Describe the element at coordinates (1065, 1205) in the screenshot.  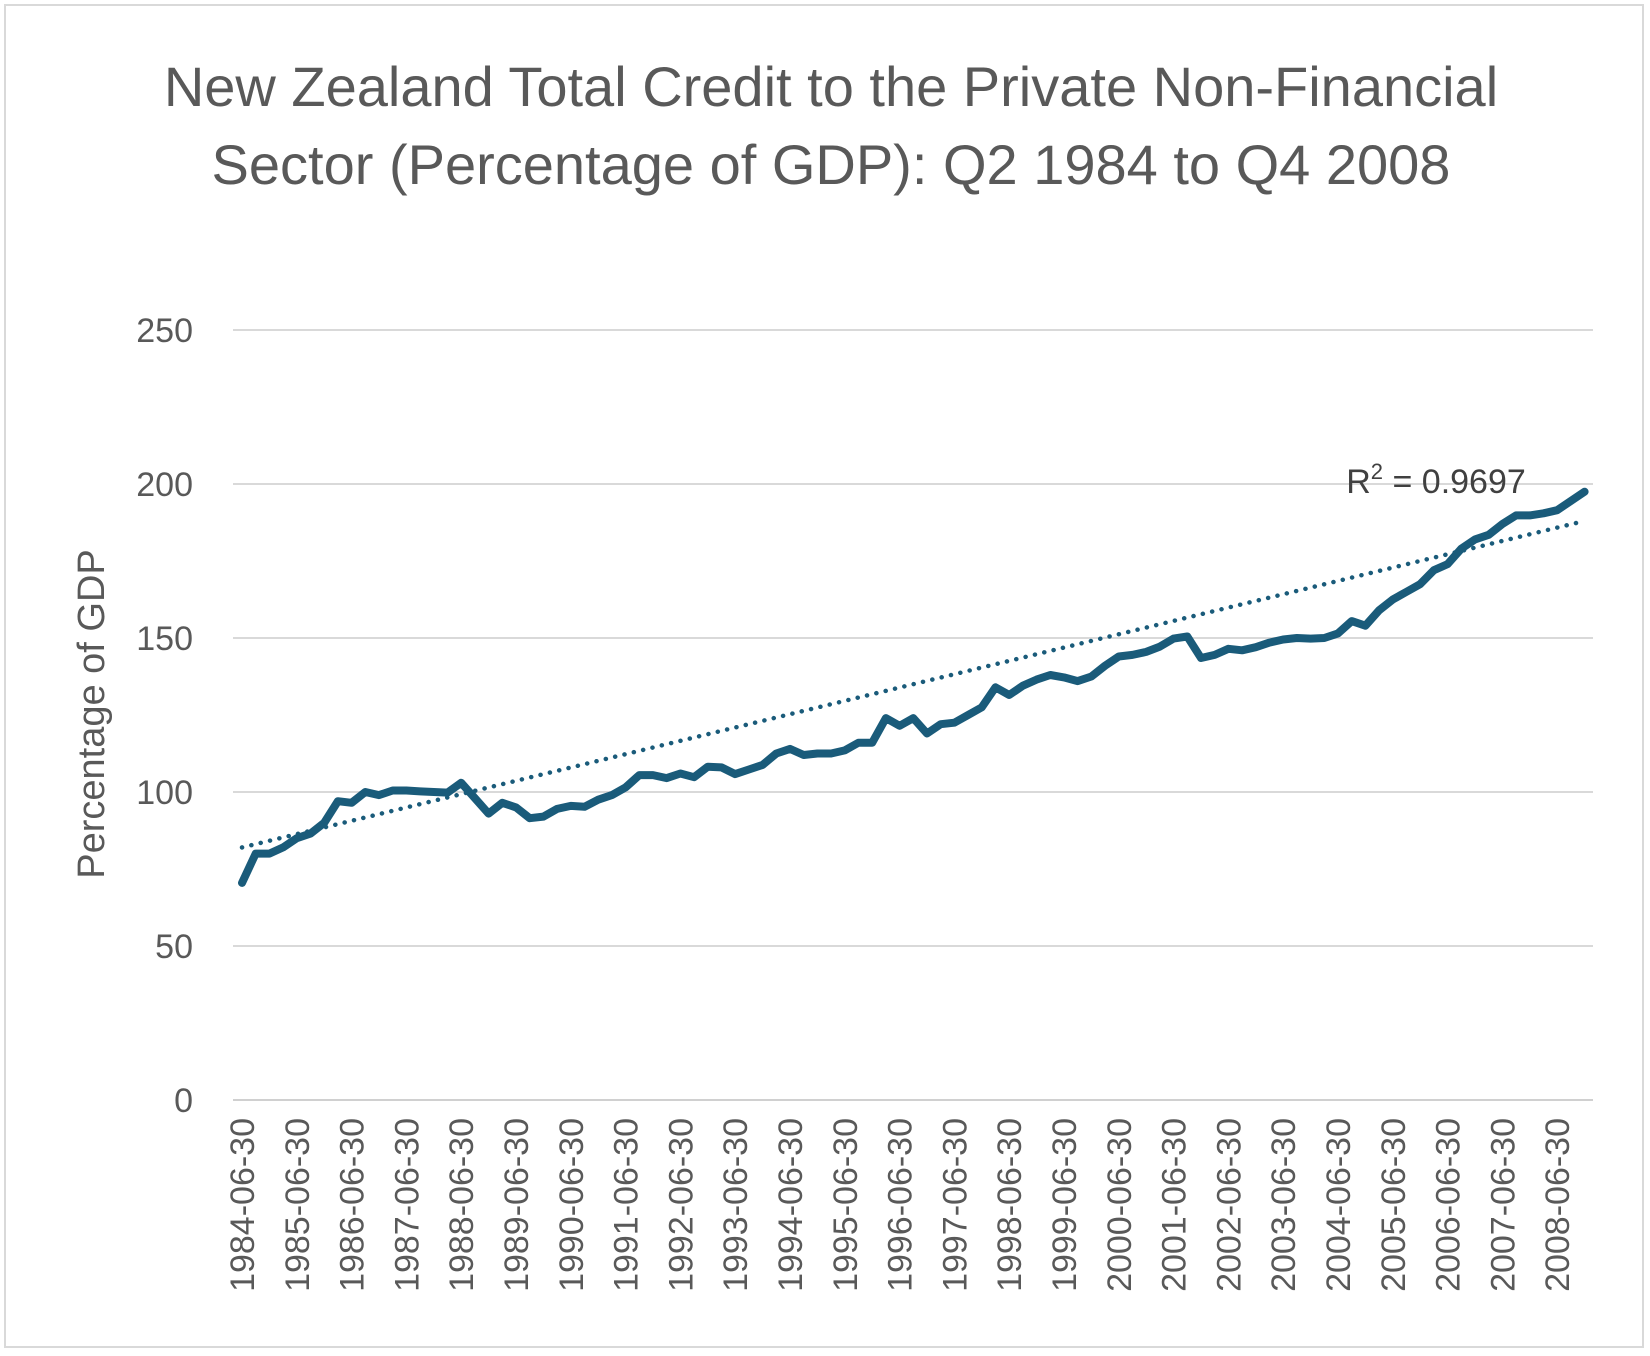
I see `x-tick-label: 1999-06-30` at that location.